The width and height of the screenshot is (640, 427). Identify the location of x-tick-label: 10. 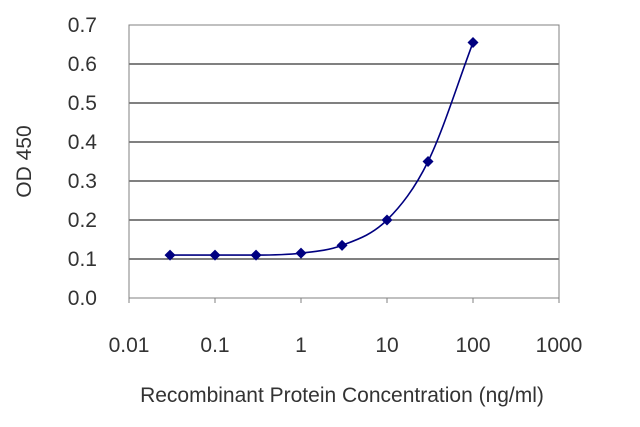
(386, 345).